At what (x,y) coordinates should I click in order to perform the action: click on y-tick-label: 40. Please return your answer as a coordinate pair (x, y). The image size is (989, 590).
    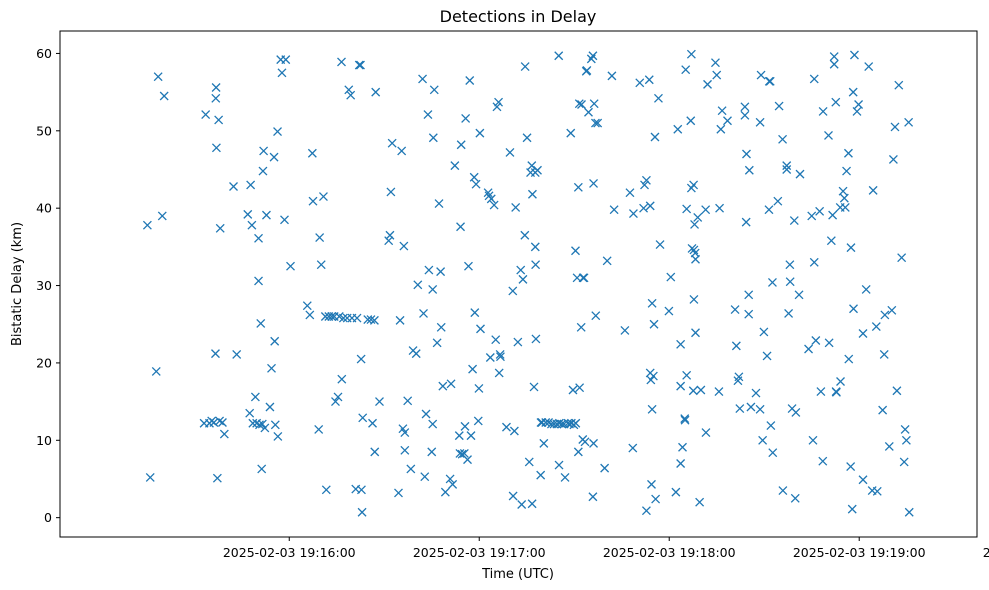
    Looking at the image, I should click on (44, 208).